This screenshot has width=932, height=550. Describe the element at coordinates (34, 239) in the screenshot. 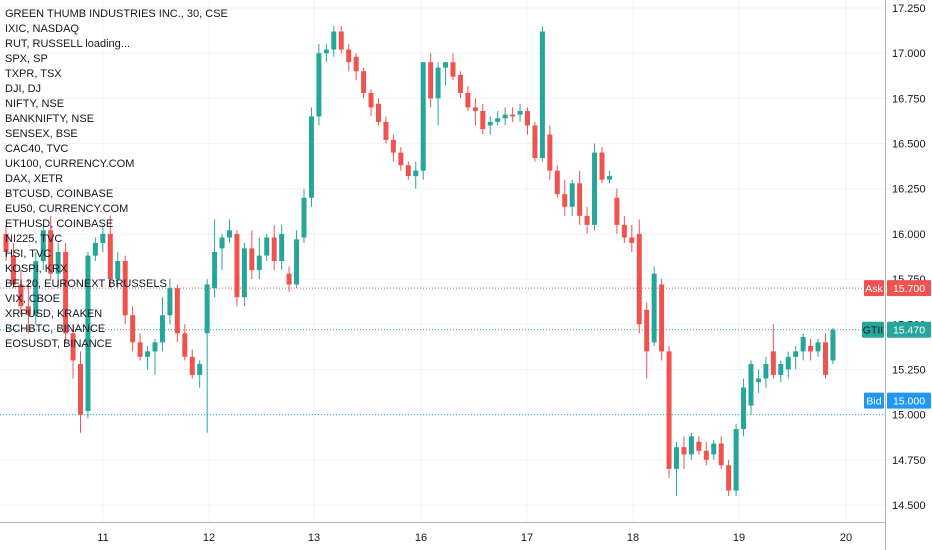

I see `symbol-entry: NI225, TVC` at that location.